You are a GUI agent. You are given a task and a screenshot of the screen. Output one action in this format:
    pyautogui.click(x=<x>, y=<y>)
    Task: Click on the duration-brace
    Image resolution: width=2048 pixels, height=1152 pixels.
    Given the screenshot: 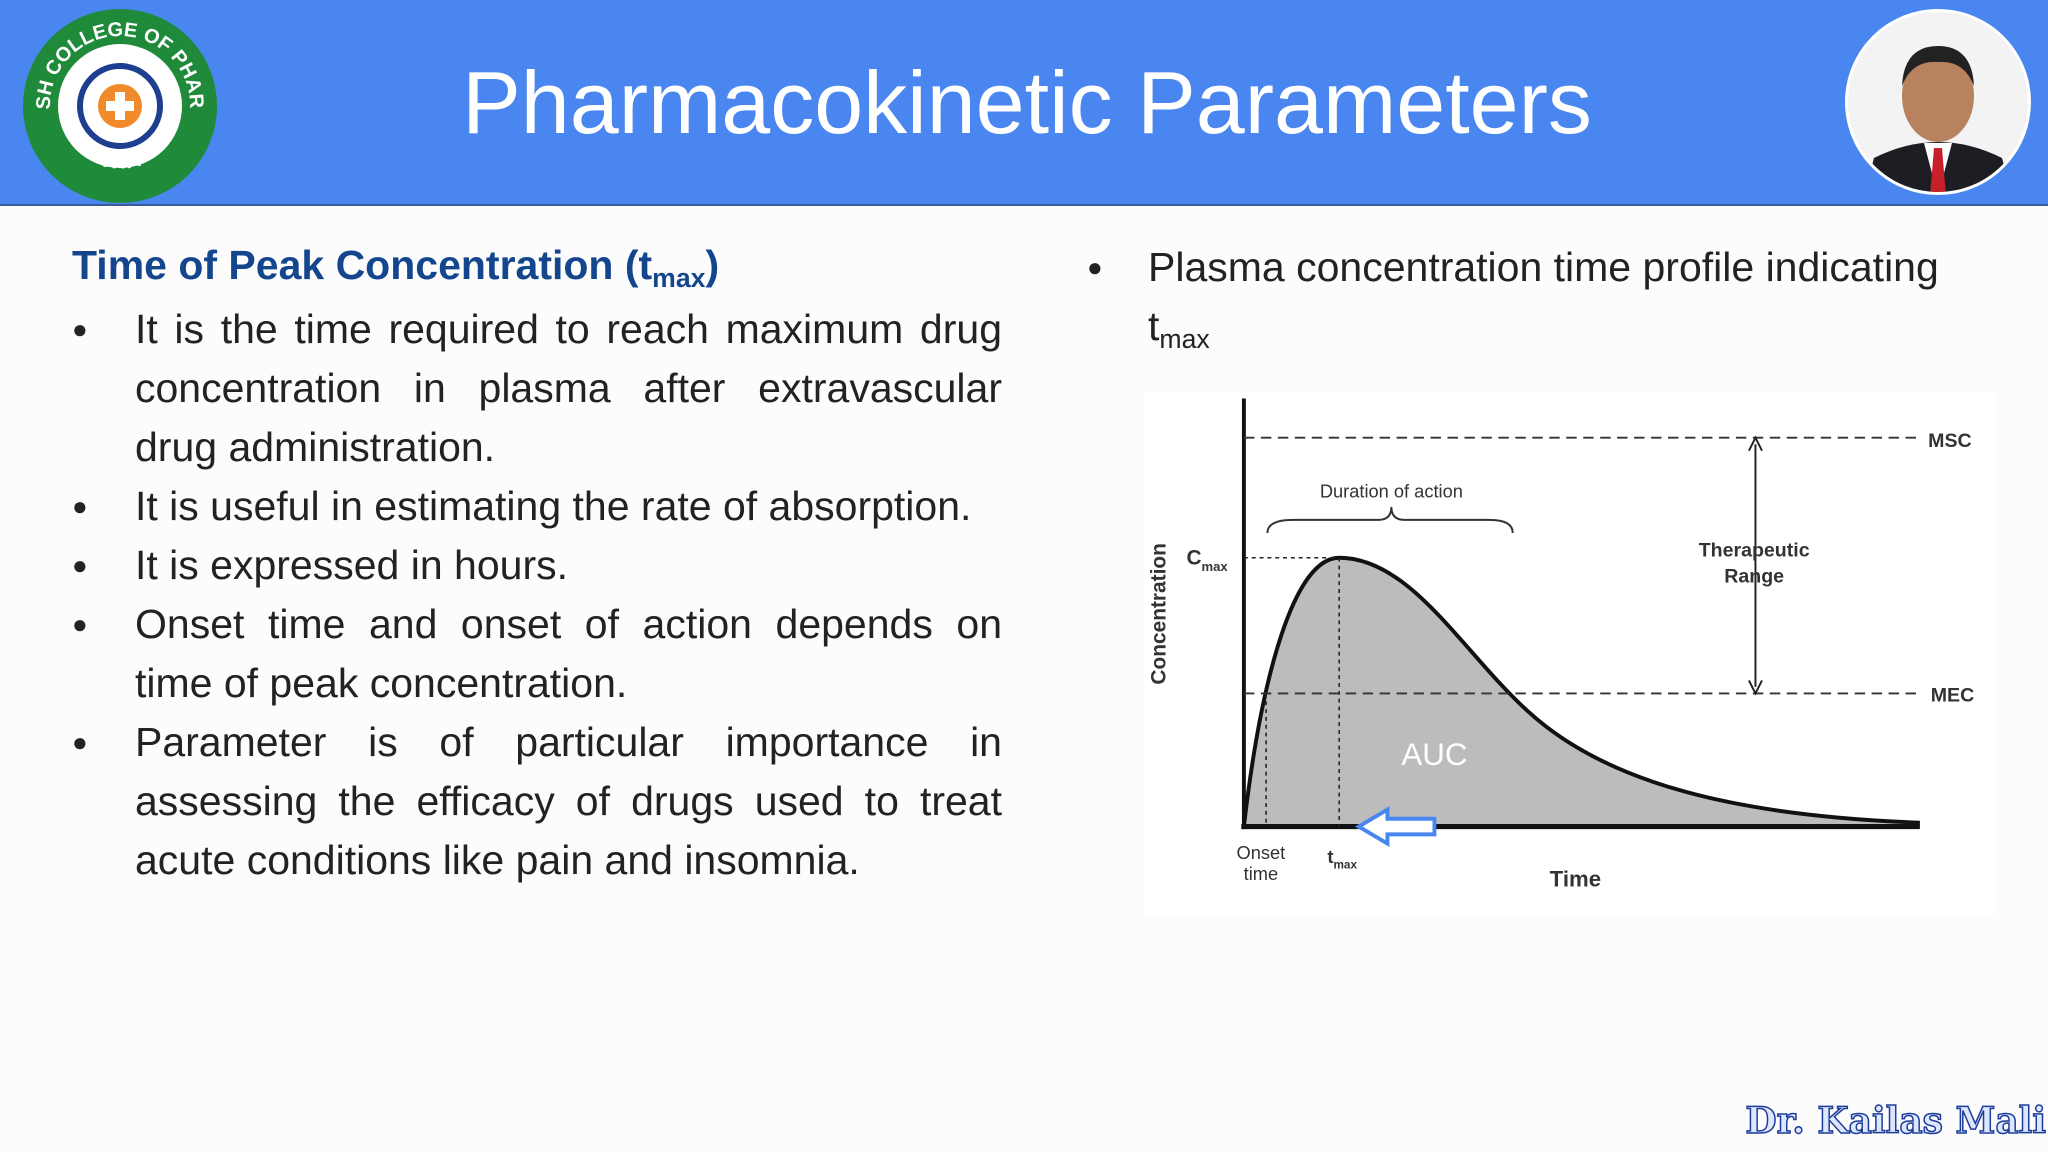 What is the action you would take?
    pyautogui.click(x=1390, y=520)
    